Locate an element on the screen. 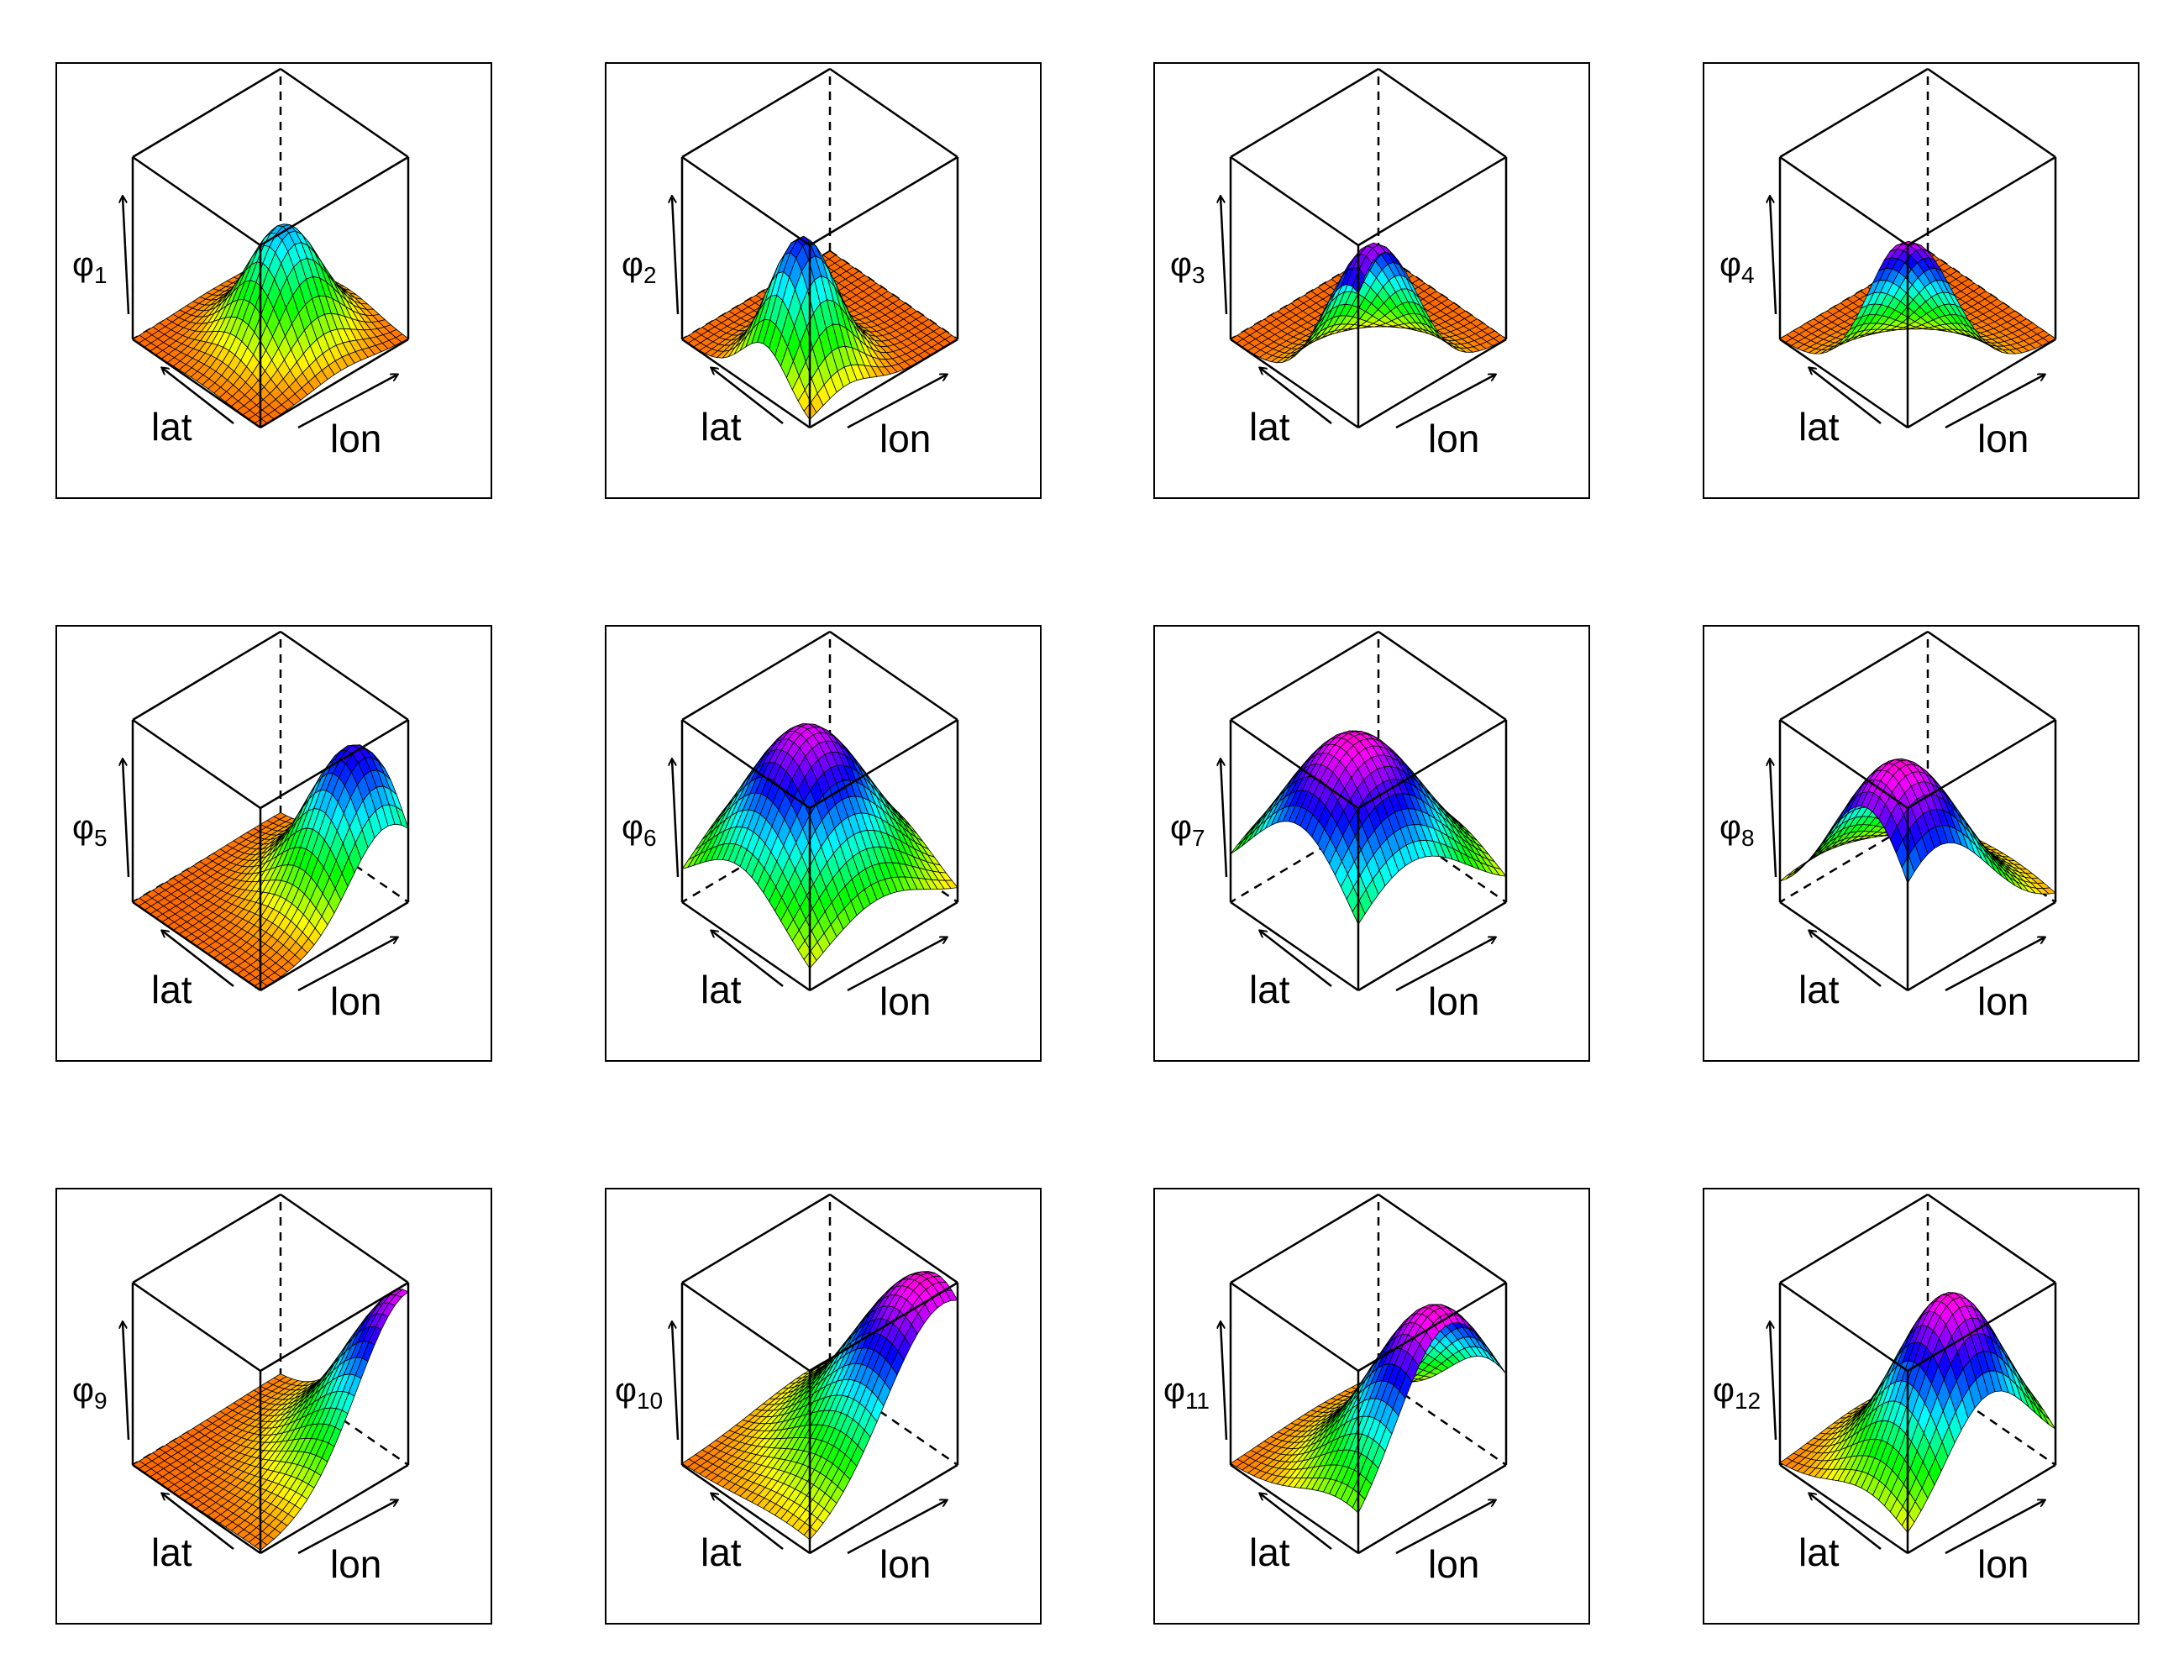  surface-panel-8: lat lon φ8 is located at coordinates (1921, 843).